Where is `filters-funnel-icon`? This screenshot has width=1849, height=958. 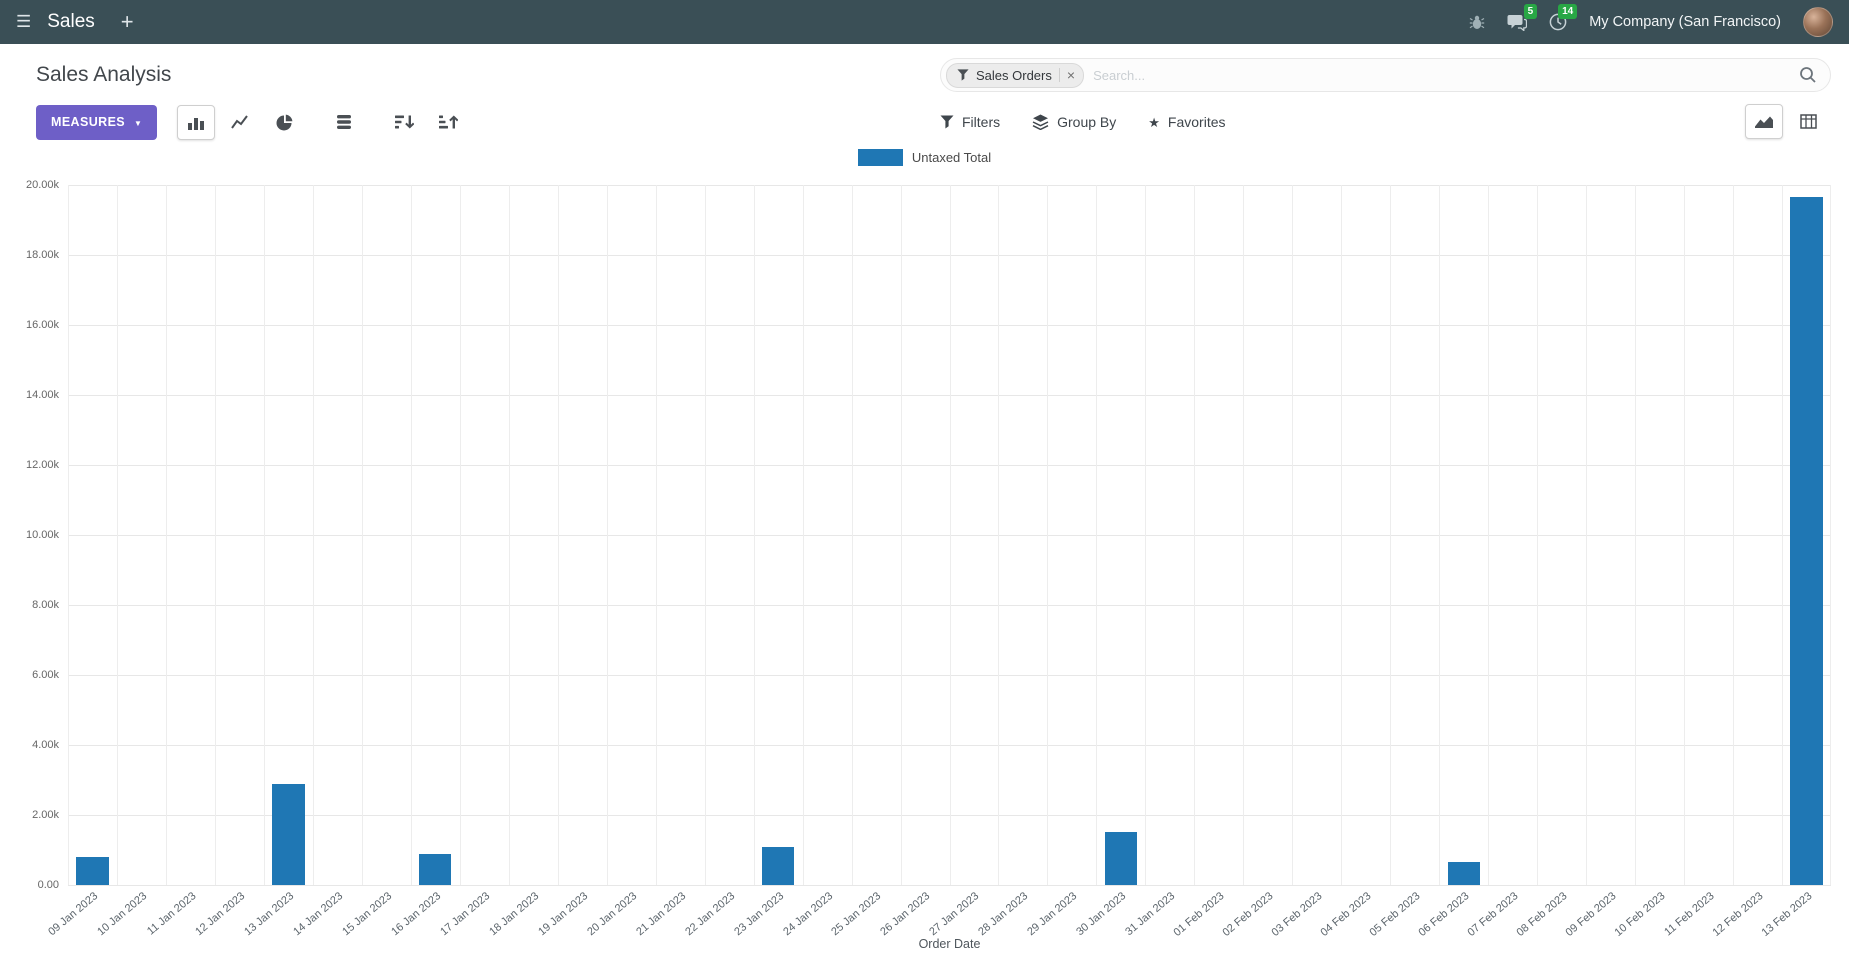 filters-funnel-icon is located at coordinates (947, 122).